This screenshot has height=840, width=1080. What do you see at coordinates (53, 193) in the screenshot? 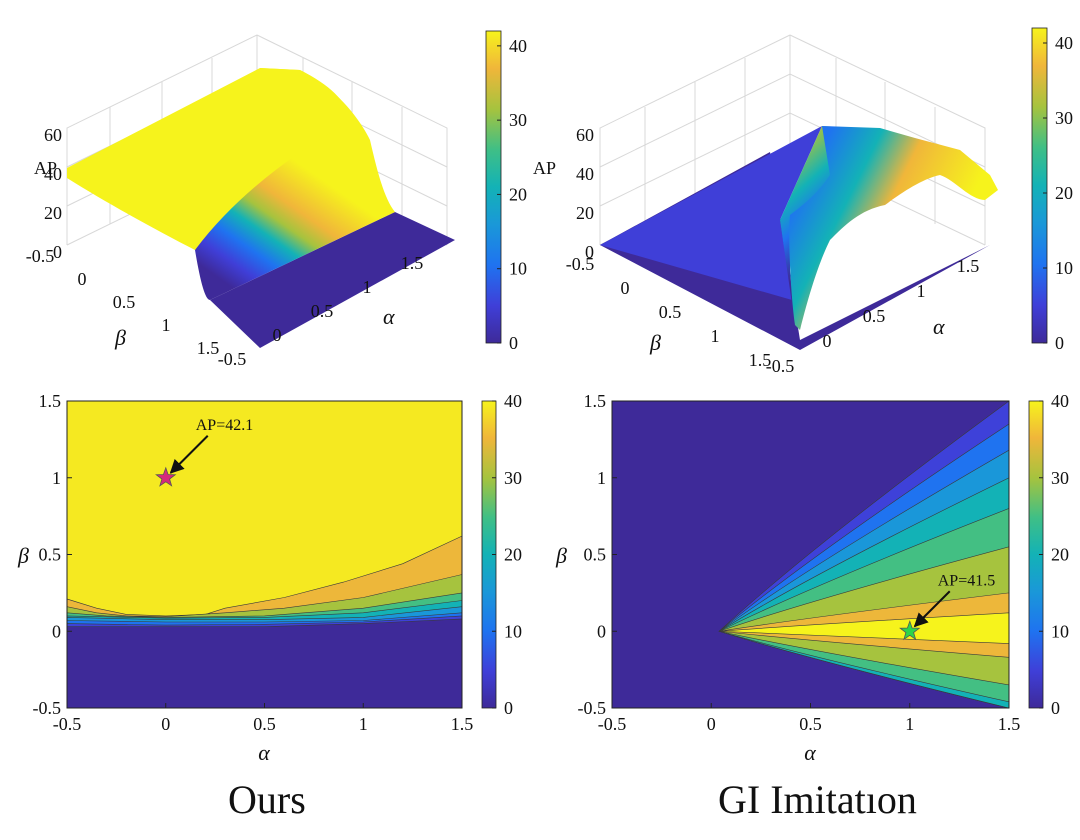
I see `ours-z-ticks: 0 20 40 60` at bounding box center [53, 193].